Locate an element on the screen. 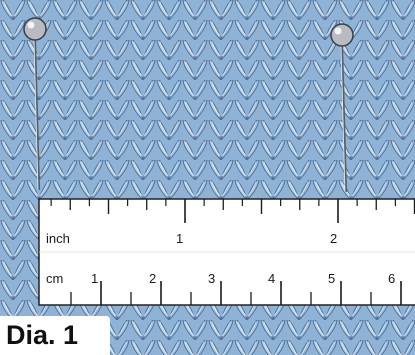 The image size is (415, 355). cm-number: 5 is located at coordinates (331, 278).